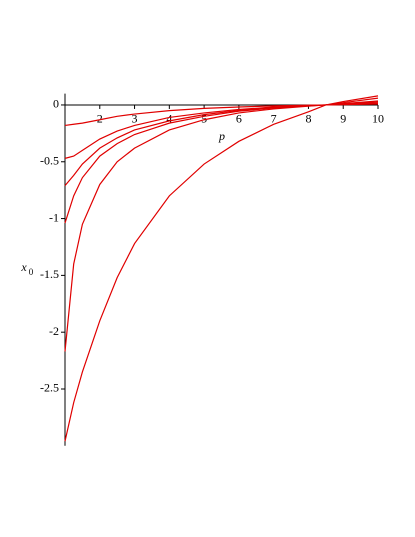  Describe the element at coordinates (378, 119) in the screenshot. I see `x-tick-label: 10` at that location.